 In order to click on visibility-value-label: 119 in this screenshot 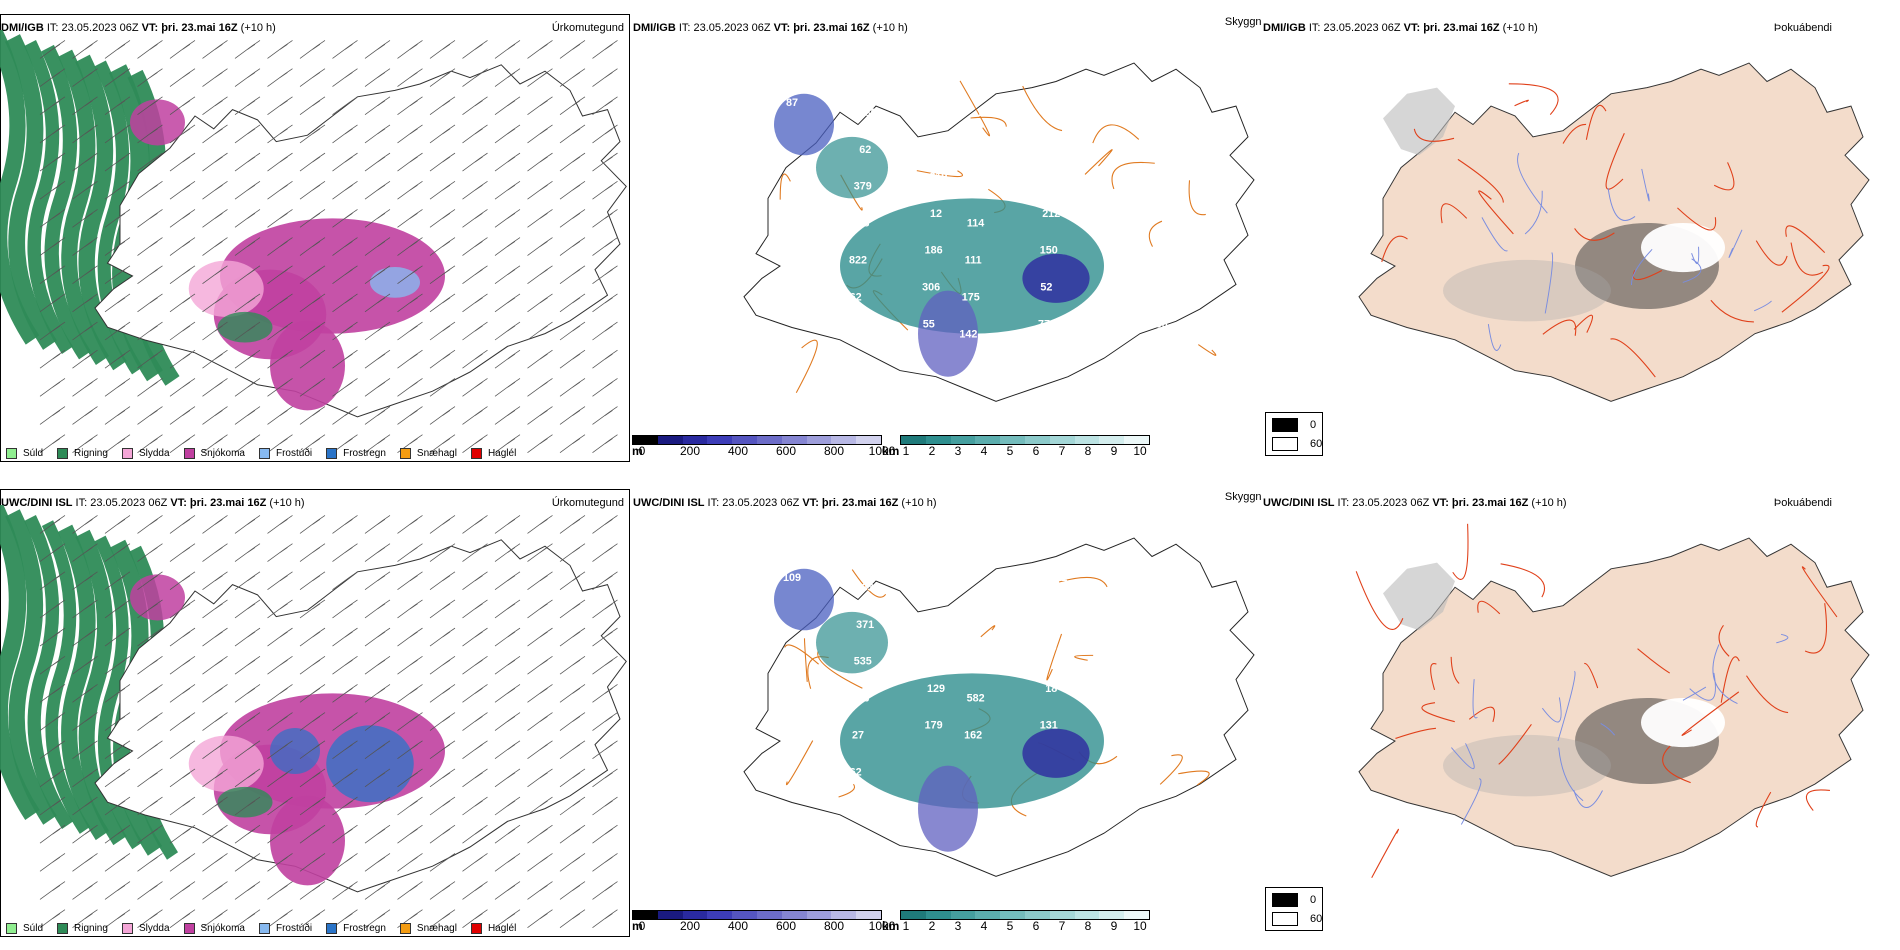, I will do `click(940, 140)`.